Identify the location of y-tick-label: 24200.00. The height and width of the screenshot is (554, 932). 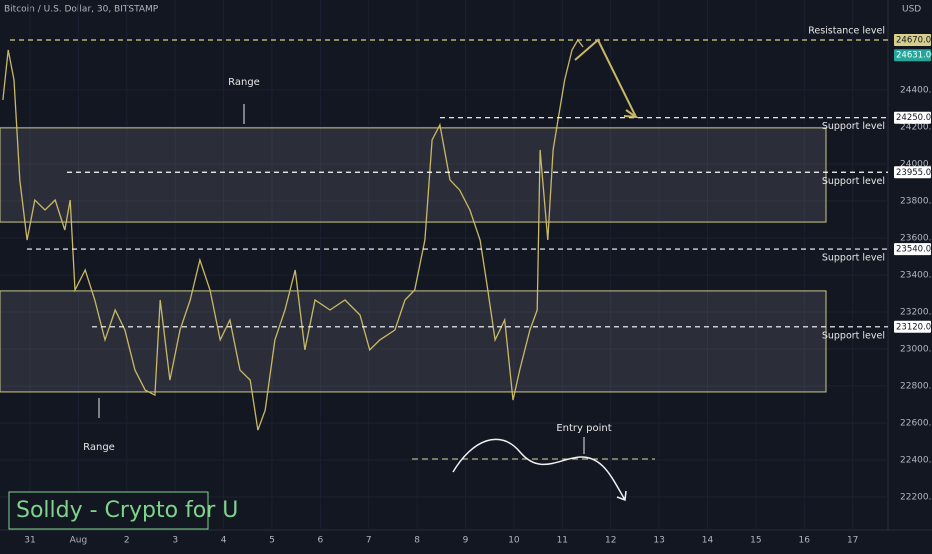
(916, 127).